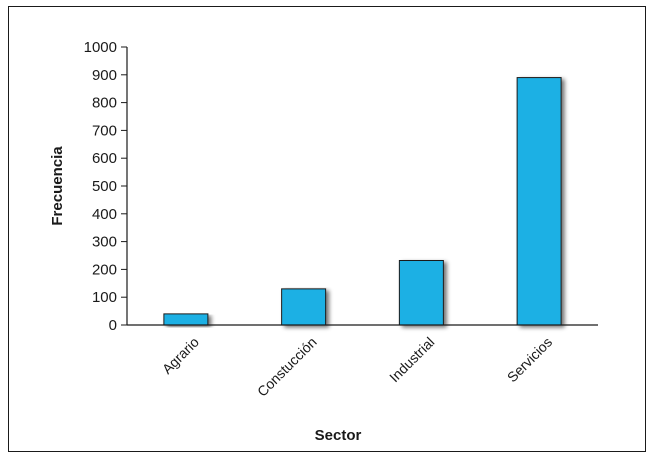 The height and width of the screenshot is (457, 655). Describe the element at coordinates (186, 319) in the screenshot. I see `bar-agrario` at that location.